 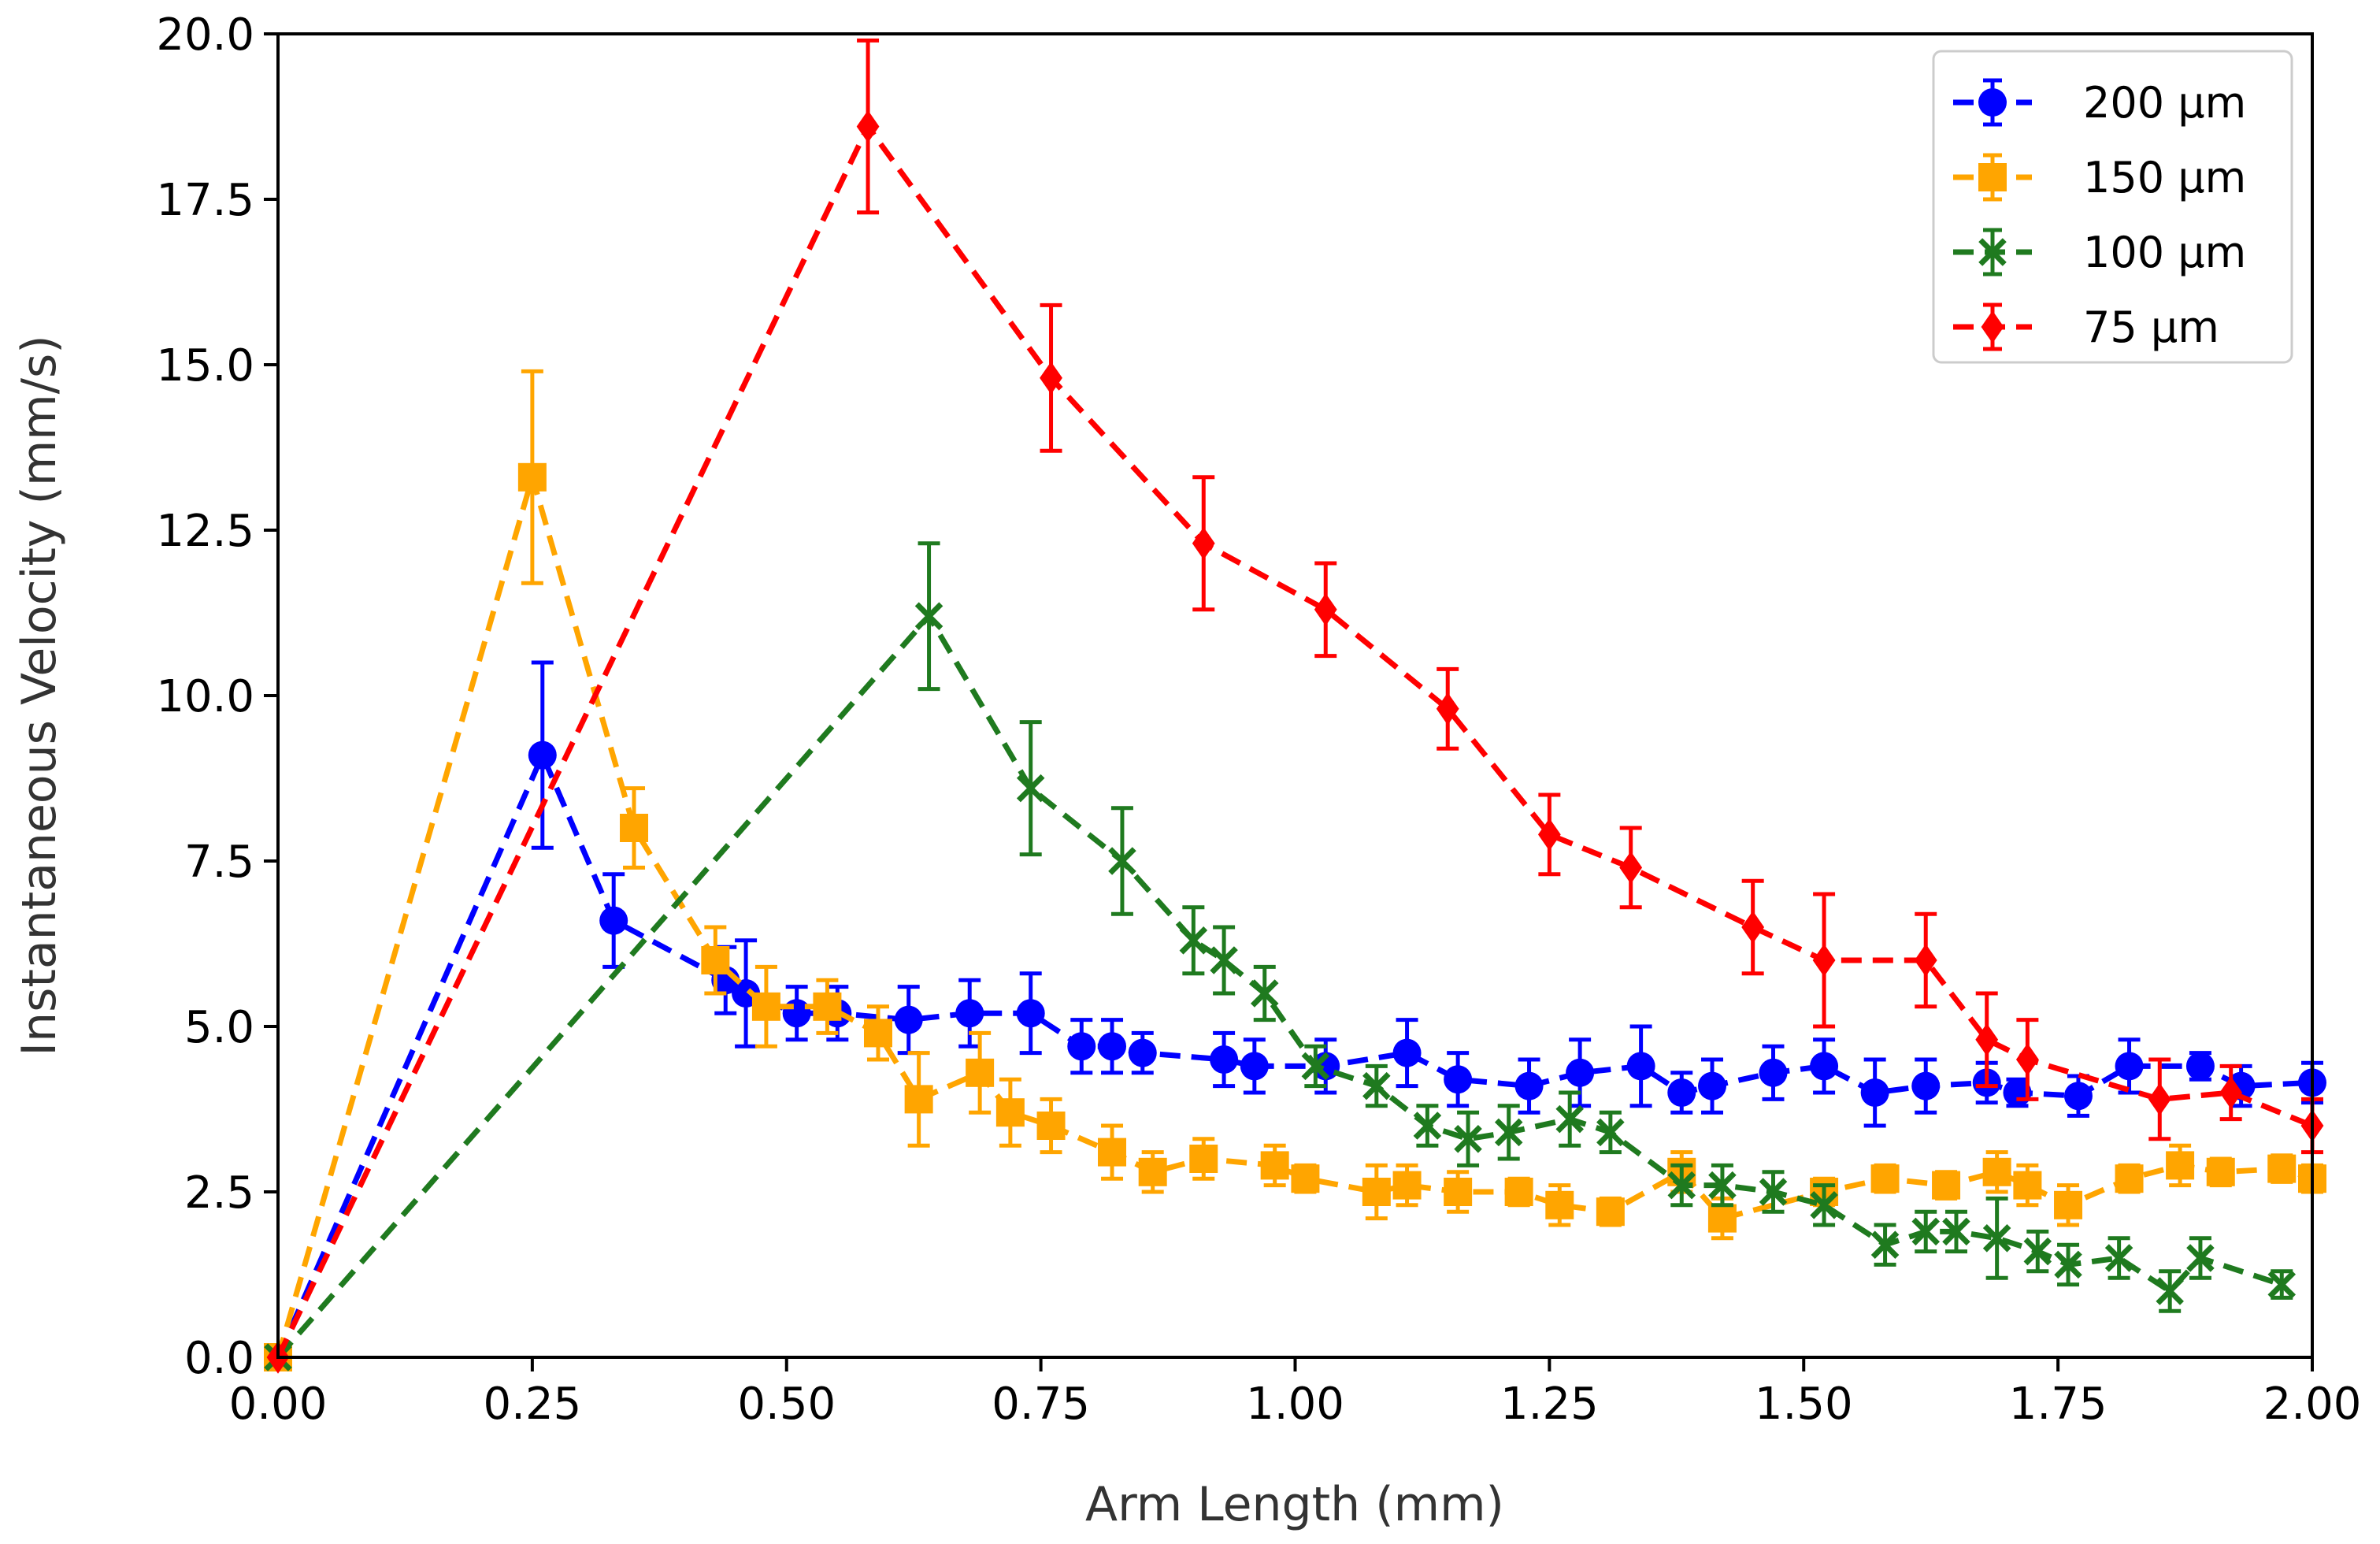 I want to click on y-tick-label: 20.0, so click(x=205, y=35).